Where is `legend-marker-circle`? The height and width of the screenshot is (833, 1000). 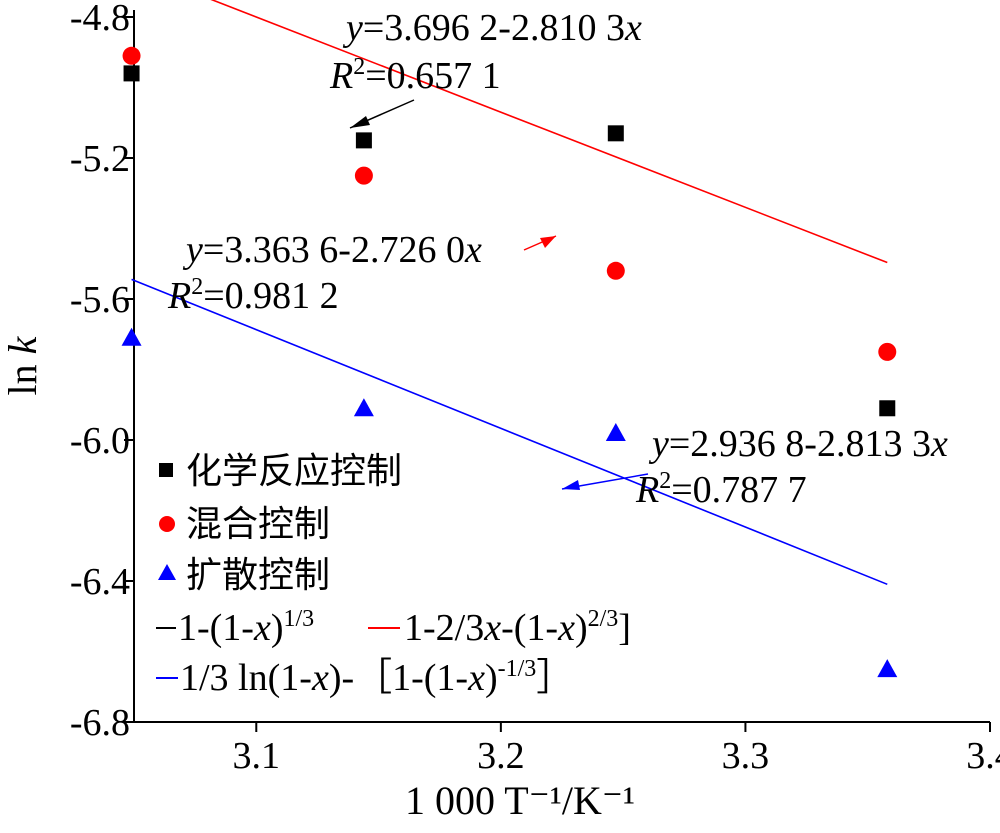
legend-marker-circle is located at coordinates (167, 524).